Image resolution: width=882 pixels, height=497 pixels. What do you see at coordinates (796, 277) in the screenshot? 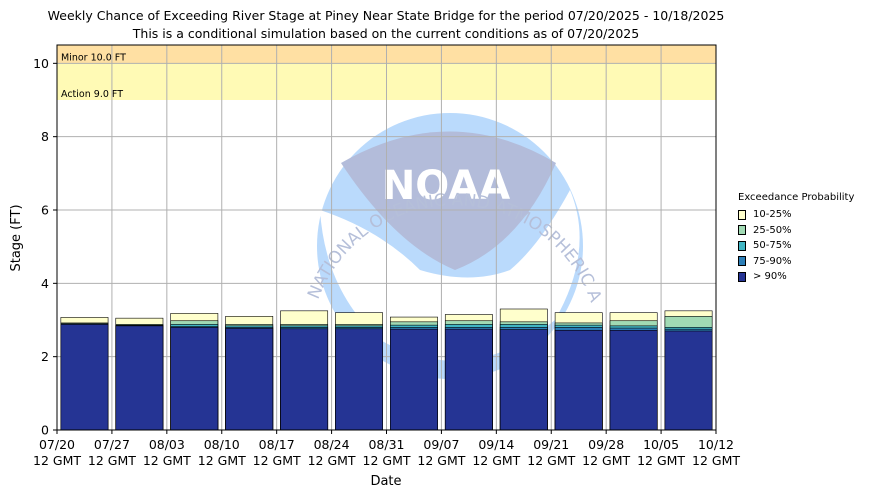
I see `legend-item: > 90%` at bounding box center [796, 277].